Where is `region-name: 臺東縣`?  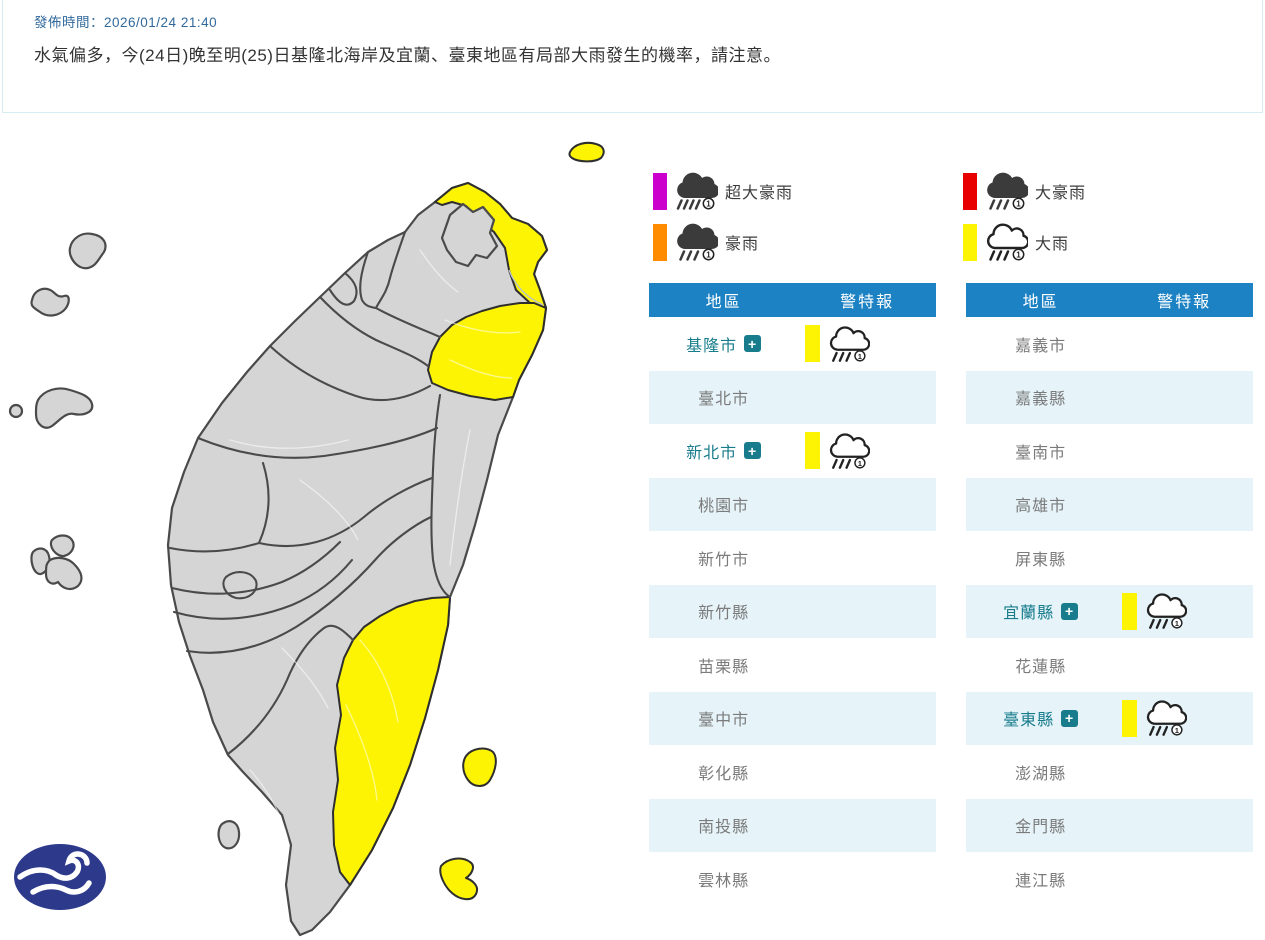
region-name: 臺東縣 is located at coordinates (1029, 721).